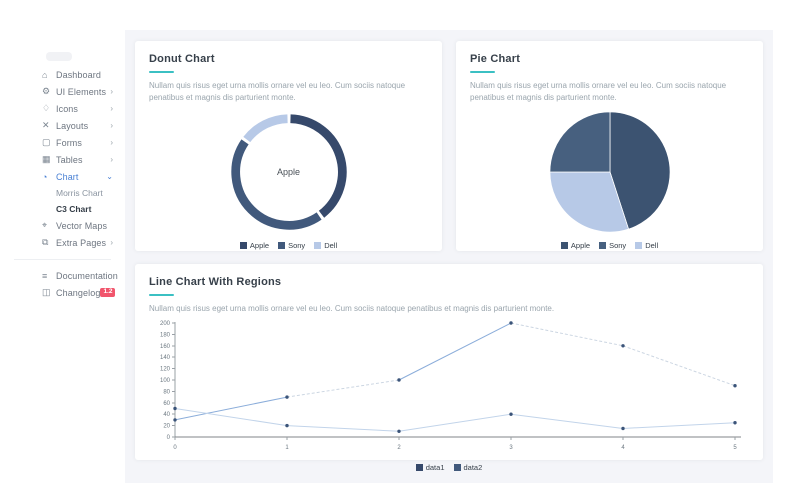  I want to click on sidebar-item-layouts: ✕ Layouts ›, so click(62, 125).